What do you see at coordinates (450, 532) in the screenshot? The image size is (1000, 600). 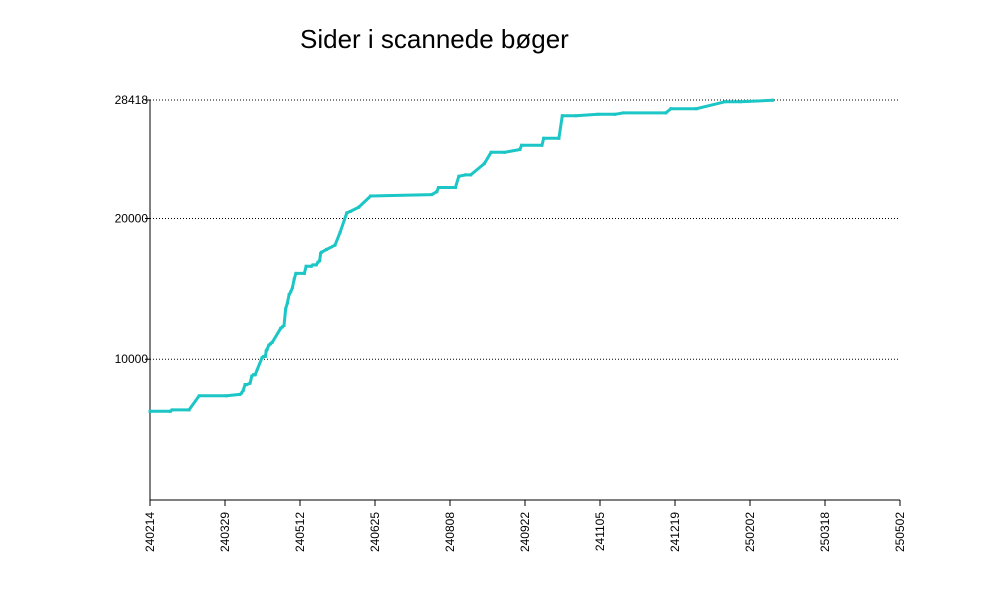 I see `x-tick-label: 240808` at bounding box center [450, 532].